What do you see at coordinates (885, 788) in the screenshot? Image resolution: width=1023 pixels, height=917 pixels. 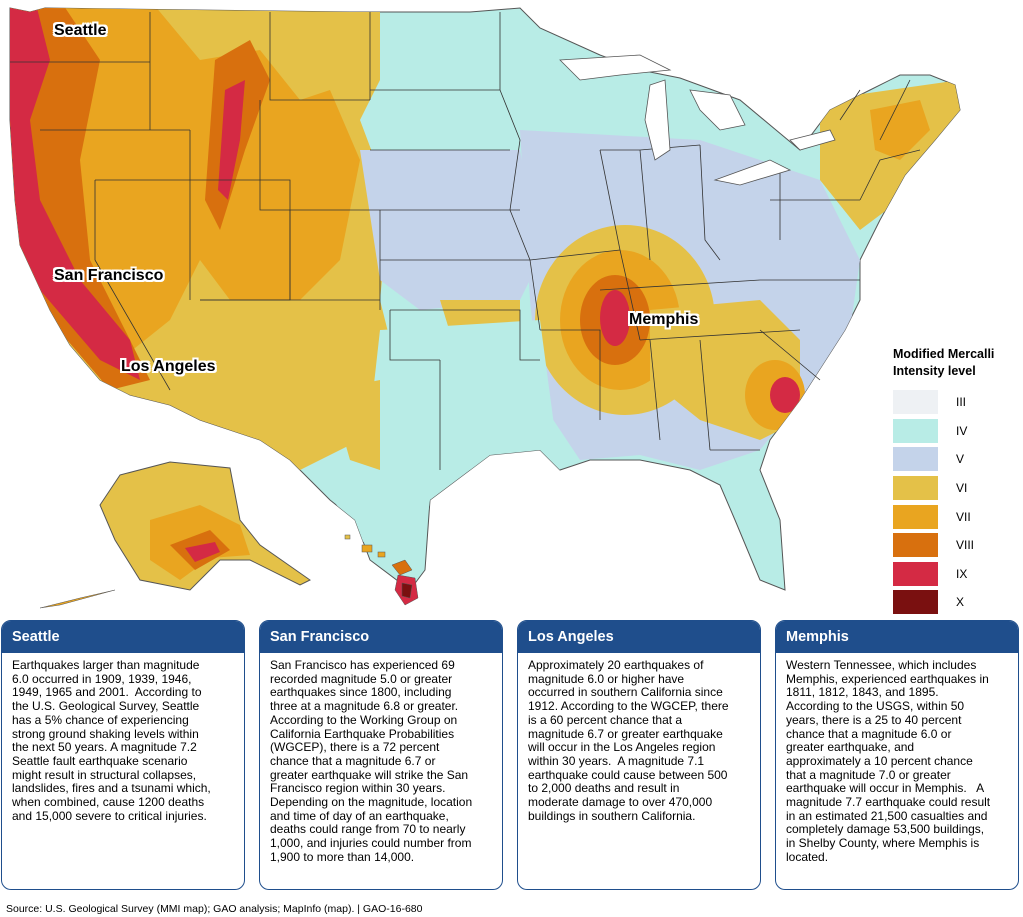 I see `panel-text-line: earthquake will occur in Memphis. A` at bounding box center [885, 788].